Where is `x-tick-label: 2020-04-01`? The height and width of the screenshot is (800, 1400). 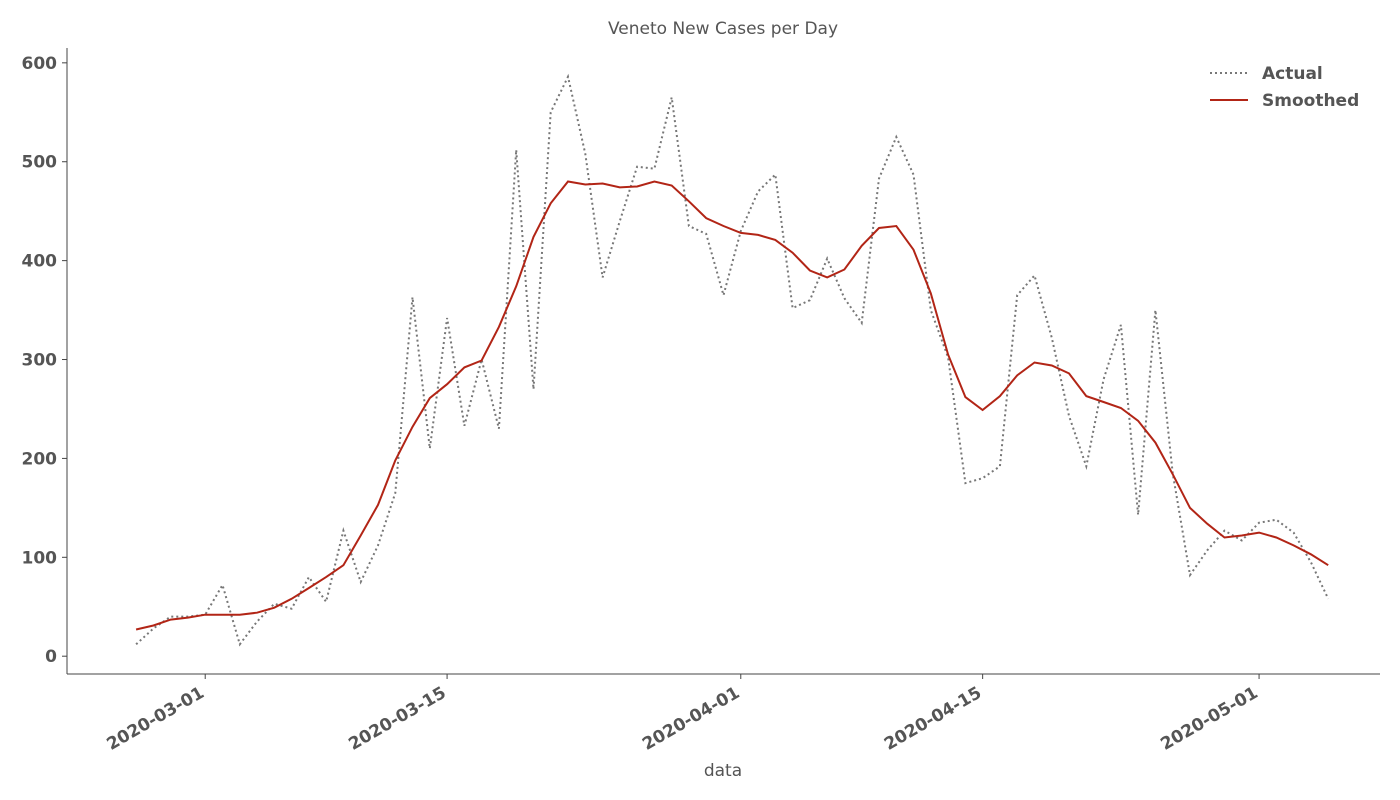
x-tick-label: 2020-04-01 is located at coordinates (691, 719).